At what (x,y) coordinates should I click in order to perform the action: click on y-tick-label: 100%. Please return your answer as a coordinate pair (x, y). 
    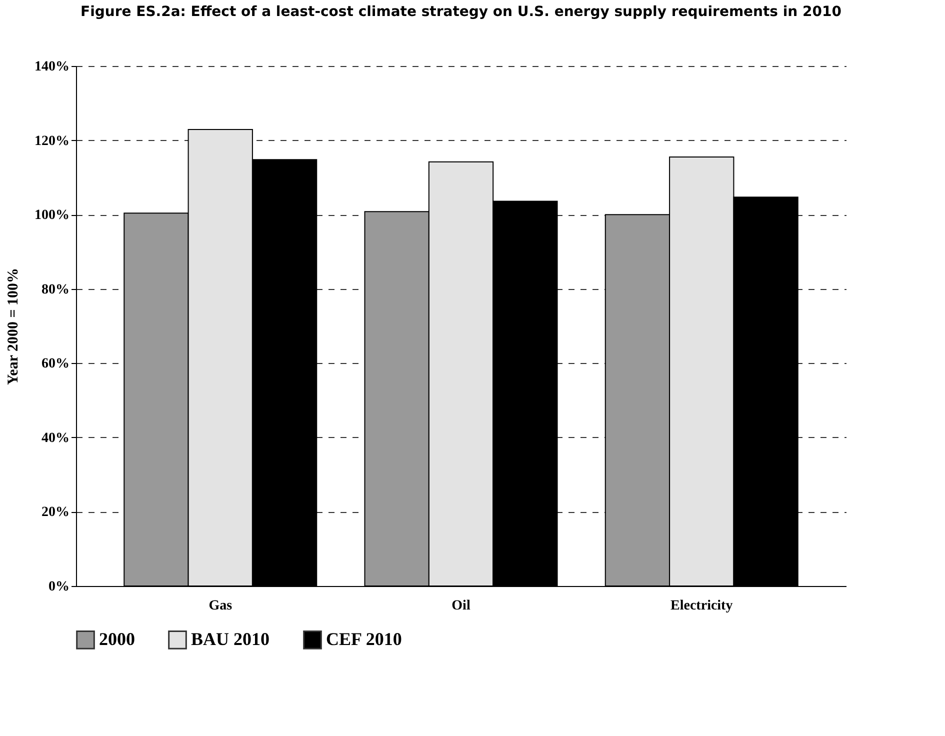
    Looking at the image, I should click on (52, 216).